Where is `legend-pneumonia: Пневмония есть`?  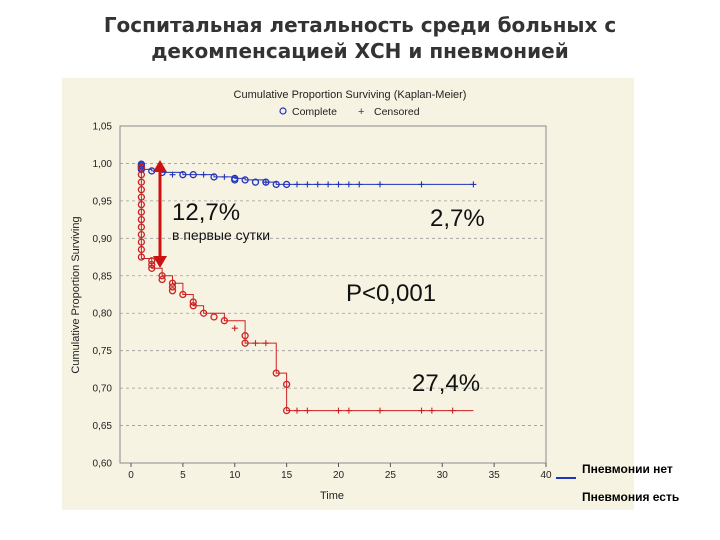 legend-pneumonia: Пневмония есть is located at coordinates (631, 497).